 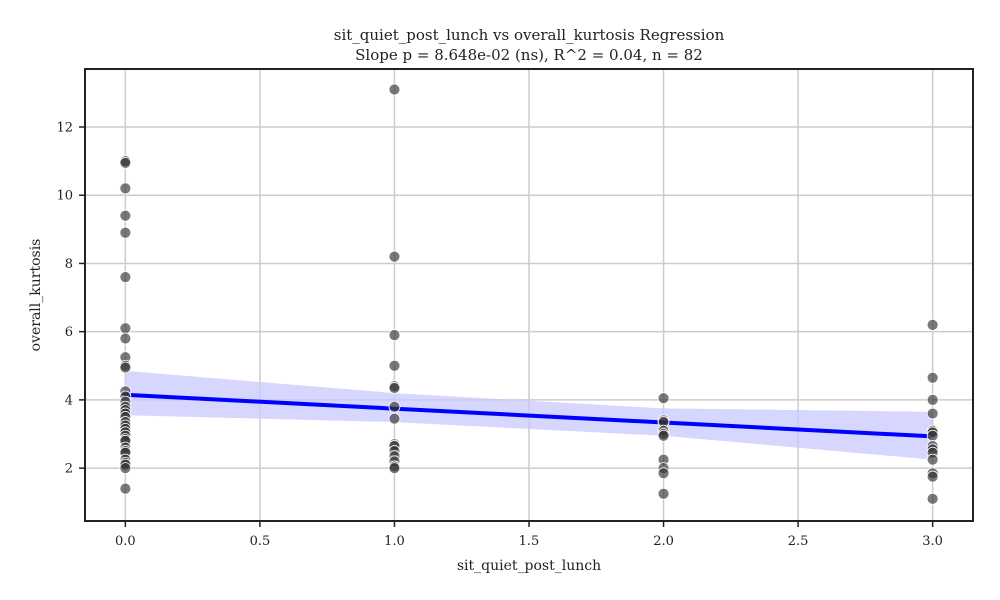 I want to click on x-axis-ticks: 0.0 0.5 1.0 1.5 2.0 2.5 3.0, so click(x=529, y=535).